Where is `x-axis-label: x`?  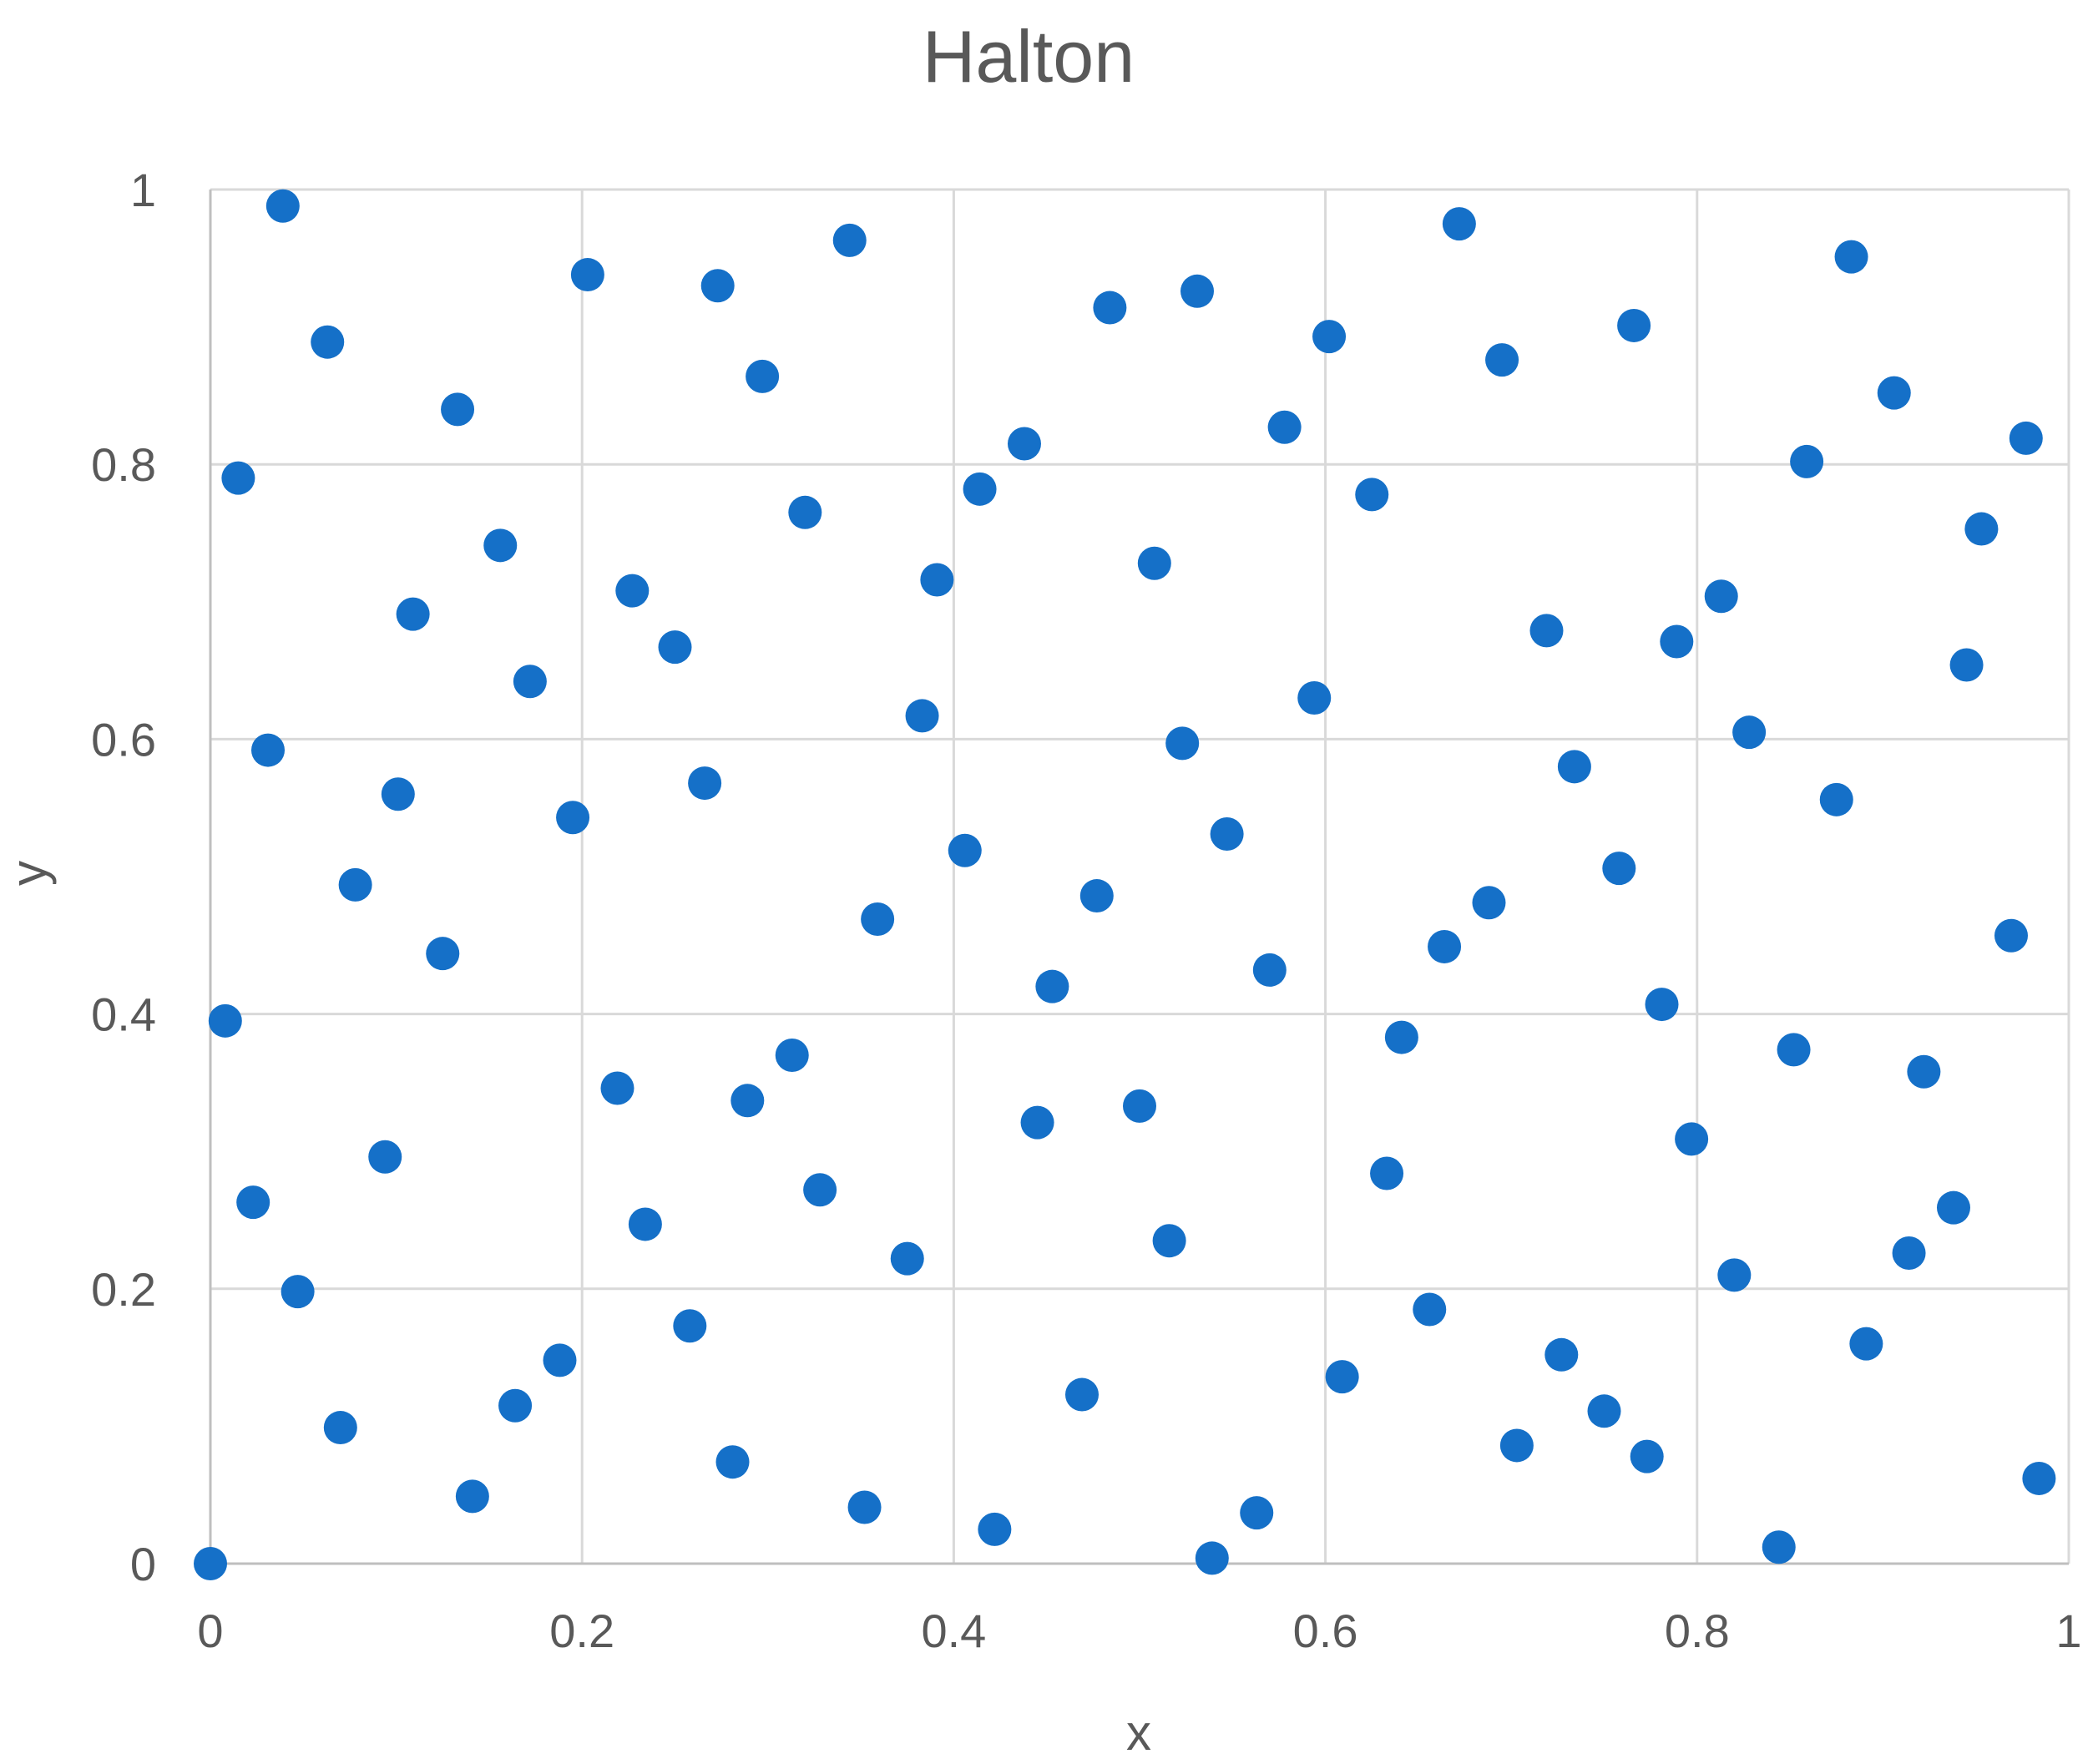 x-axis-label: x is located at coordinates (1138, 1733).